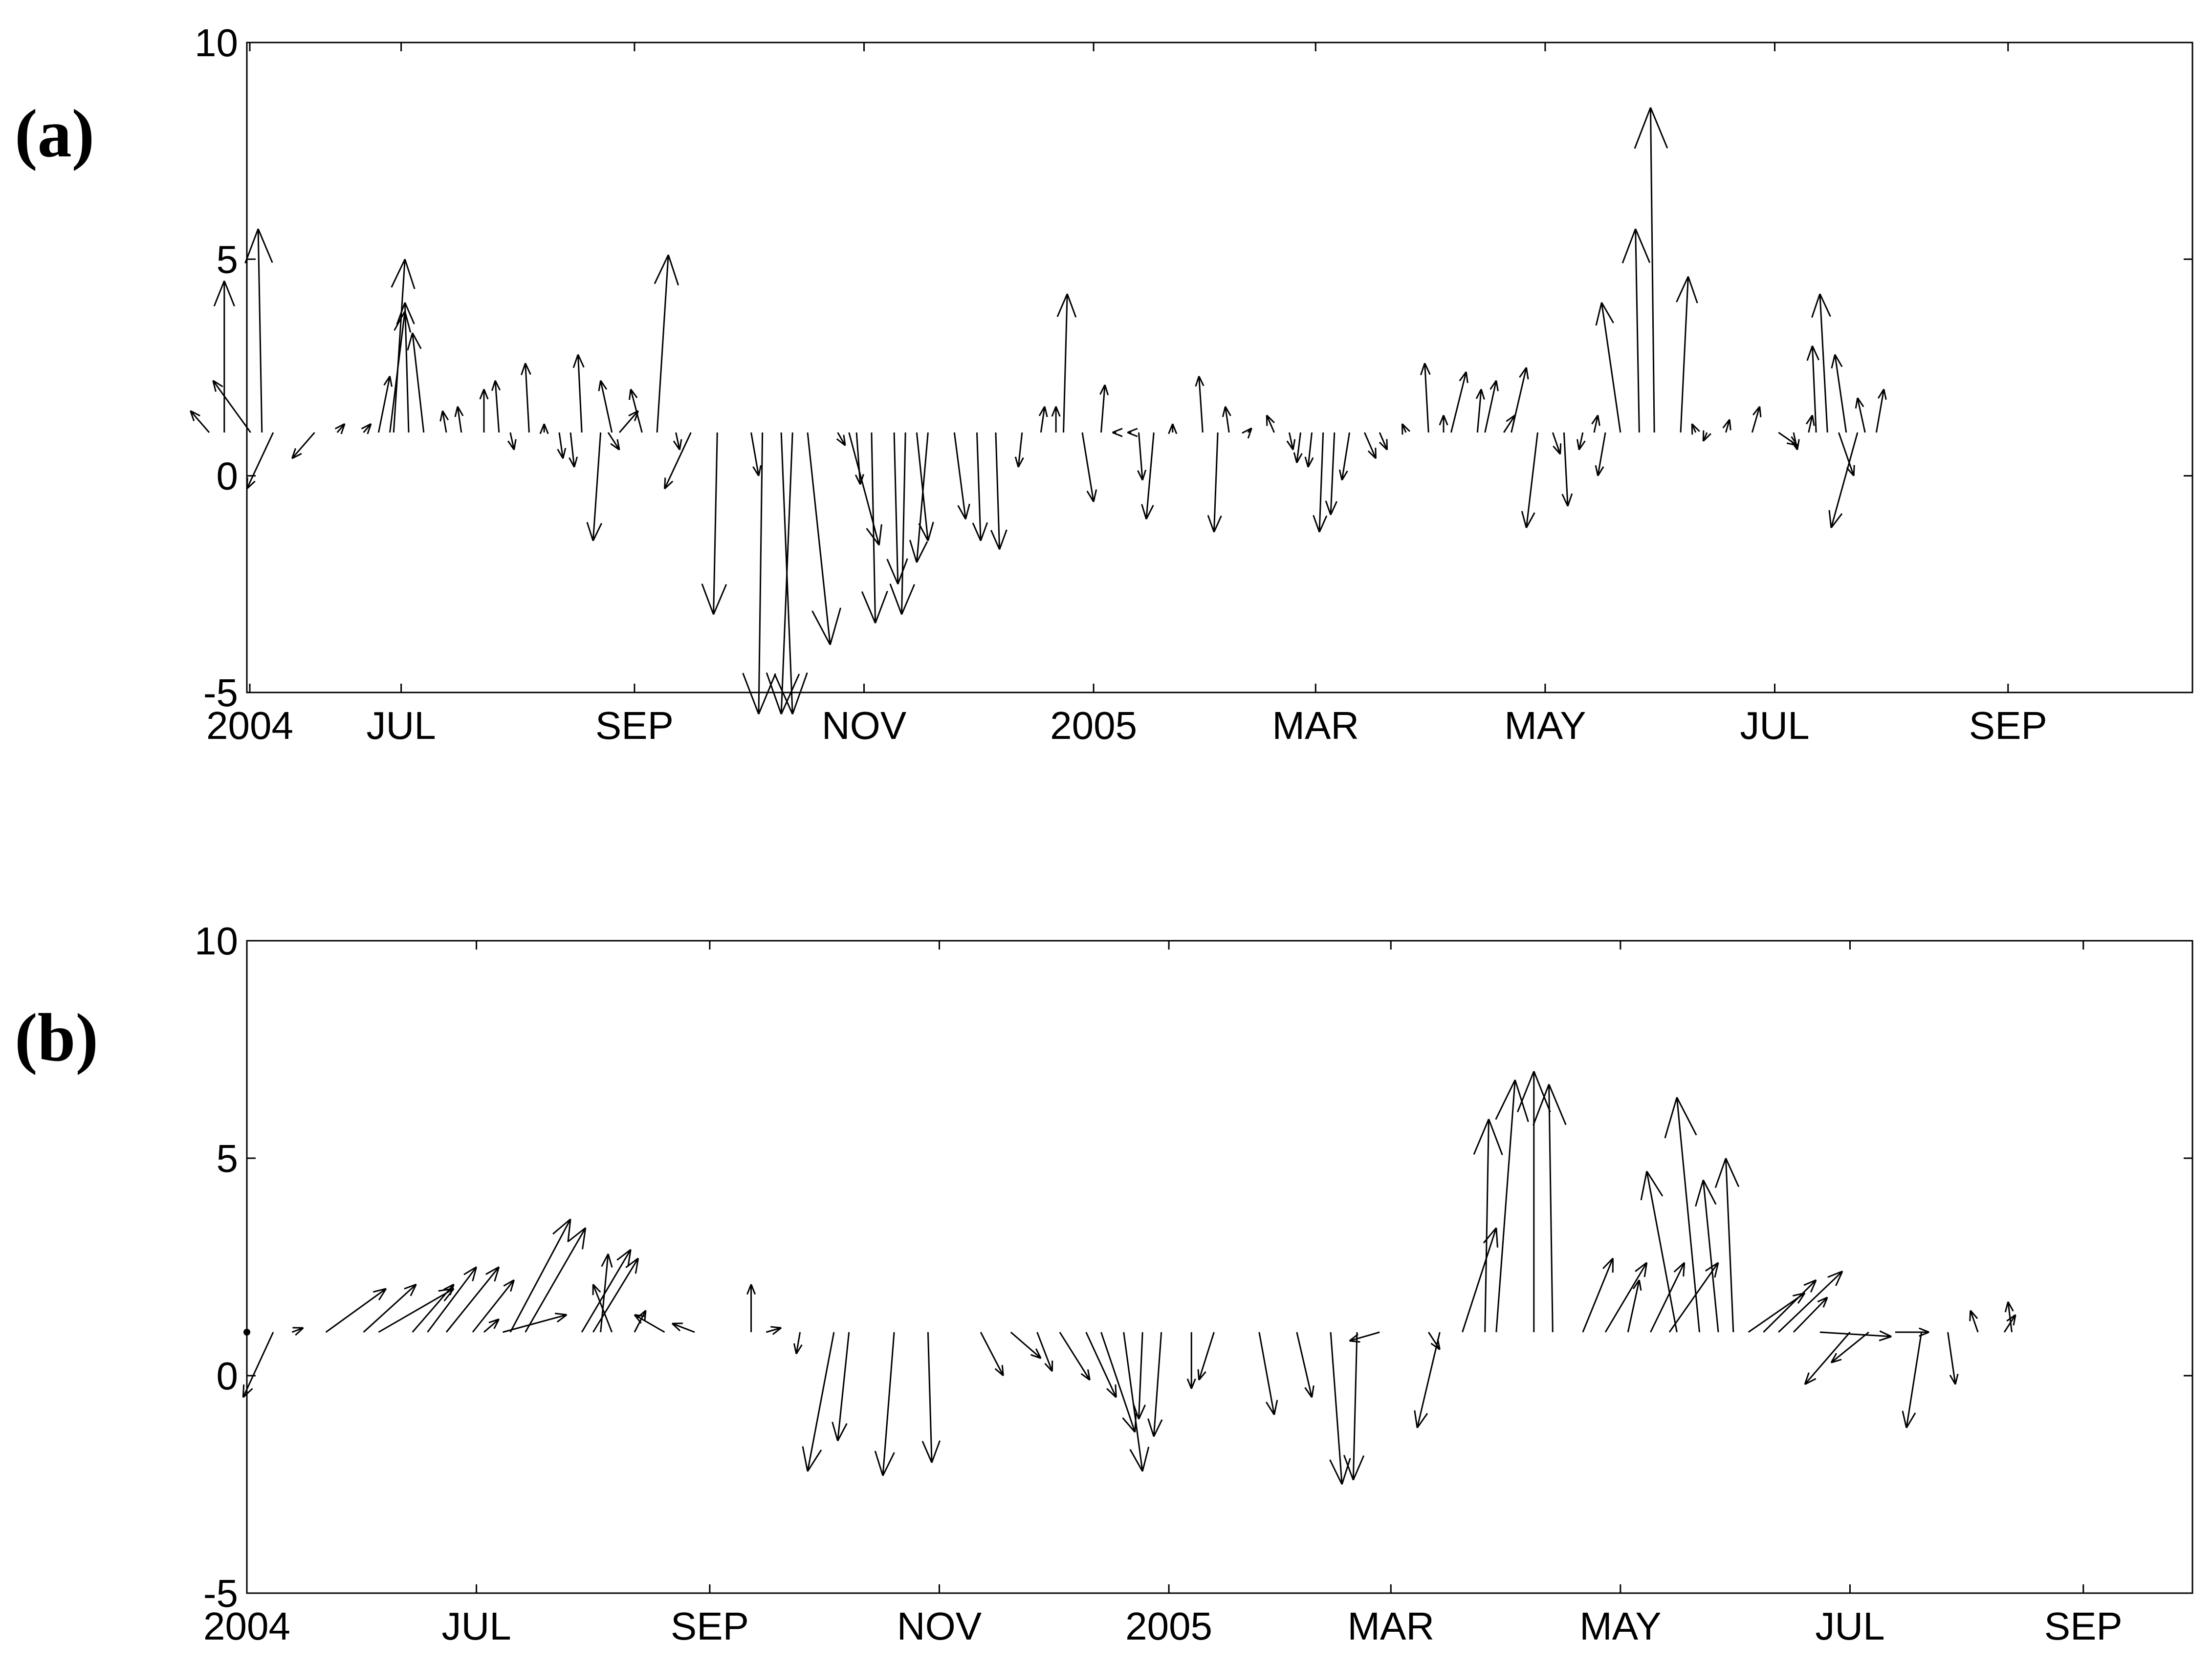 The width and height of the screenshot is (2212, 1664). I want to click on x-tick-label: JUL, so click(1849, 1626).